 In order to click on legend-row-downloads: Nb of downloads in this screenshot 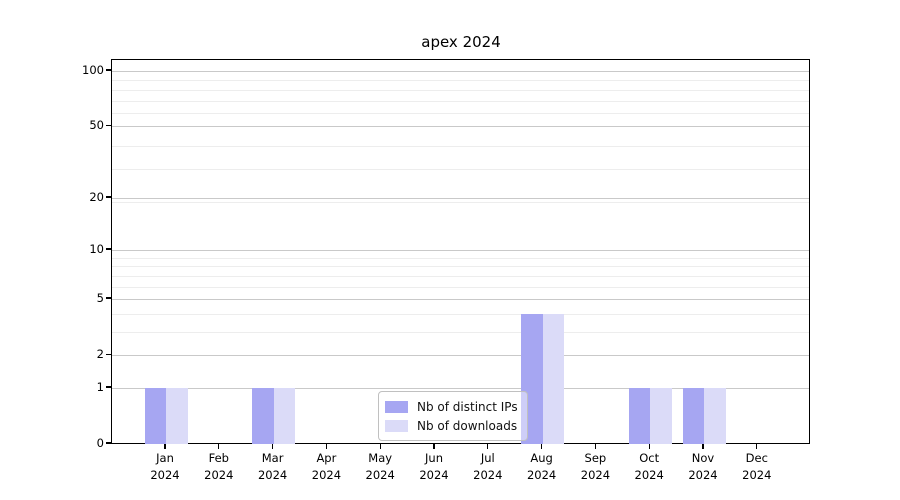, I will do `click(451, 425)`.